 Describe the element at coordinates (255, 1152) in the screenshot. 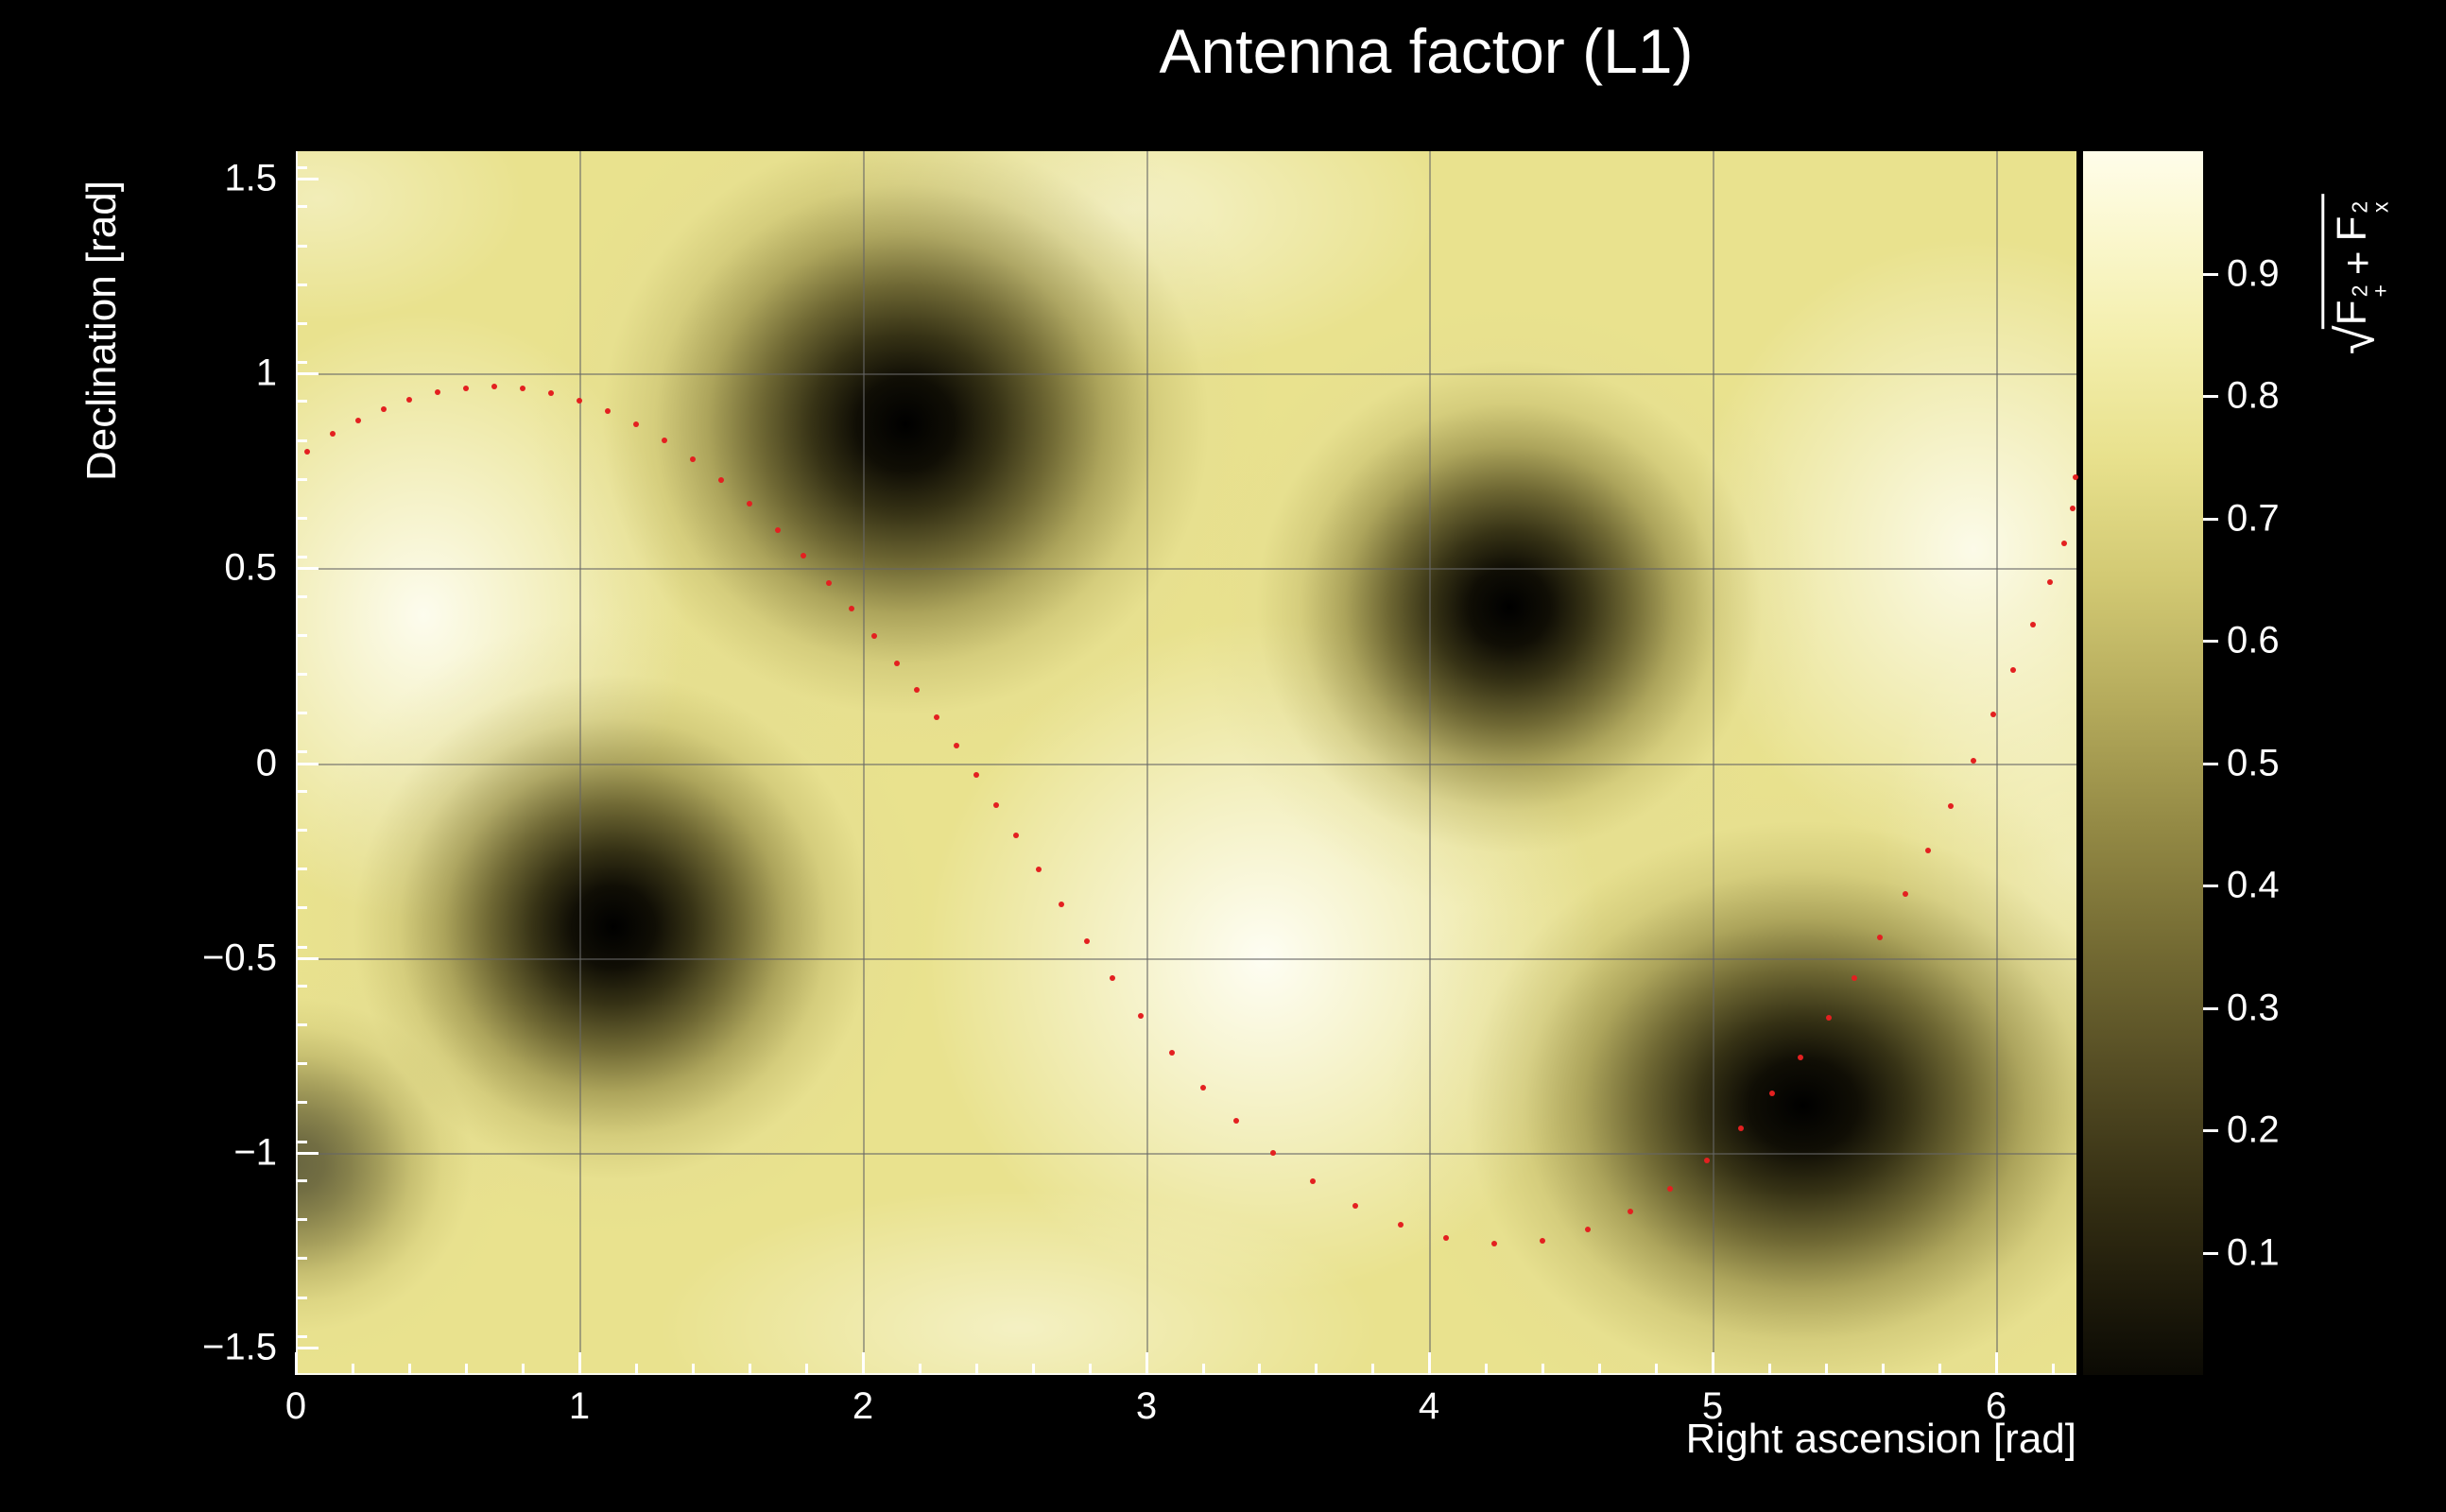

I see `y-tick-label: −1` at that location.